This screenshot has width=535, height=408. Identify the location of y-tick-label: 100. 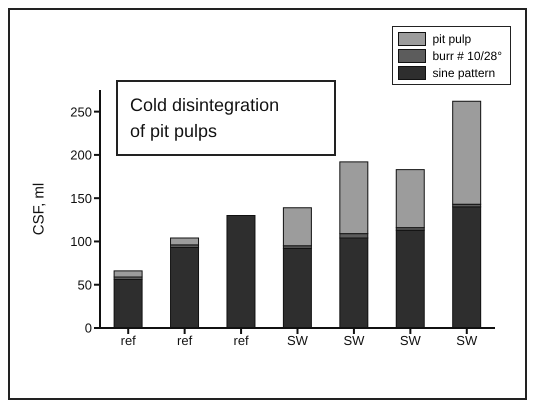
(81, 242).